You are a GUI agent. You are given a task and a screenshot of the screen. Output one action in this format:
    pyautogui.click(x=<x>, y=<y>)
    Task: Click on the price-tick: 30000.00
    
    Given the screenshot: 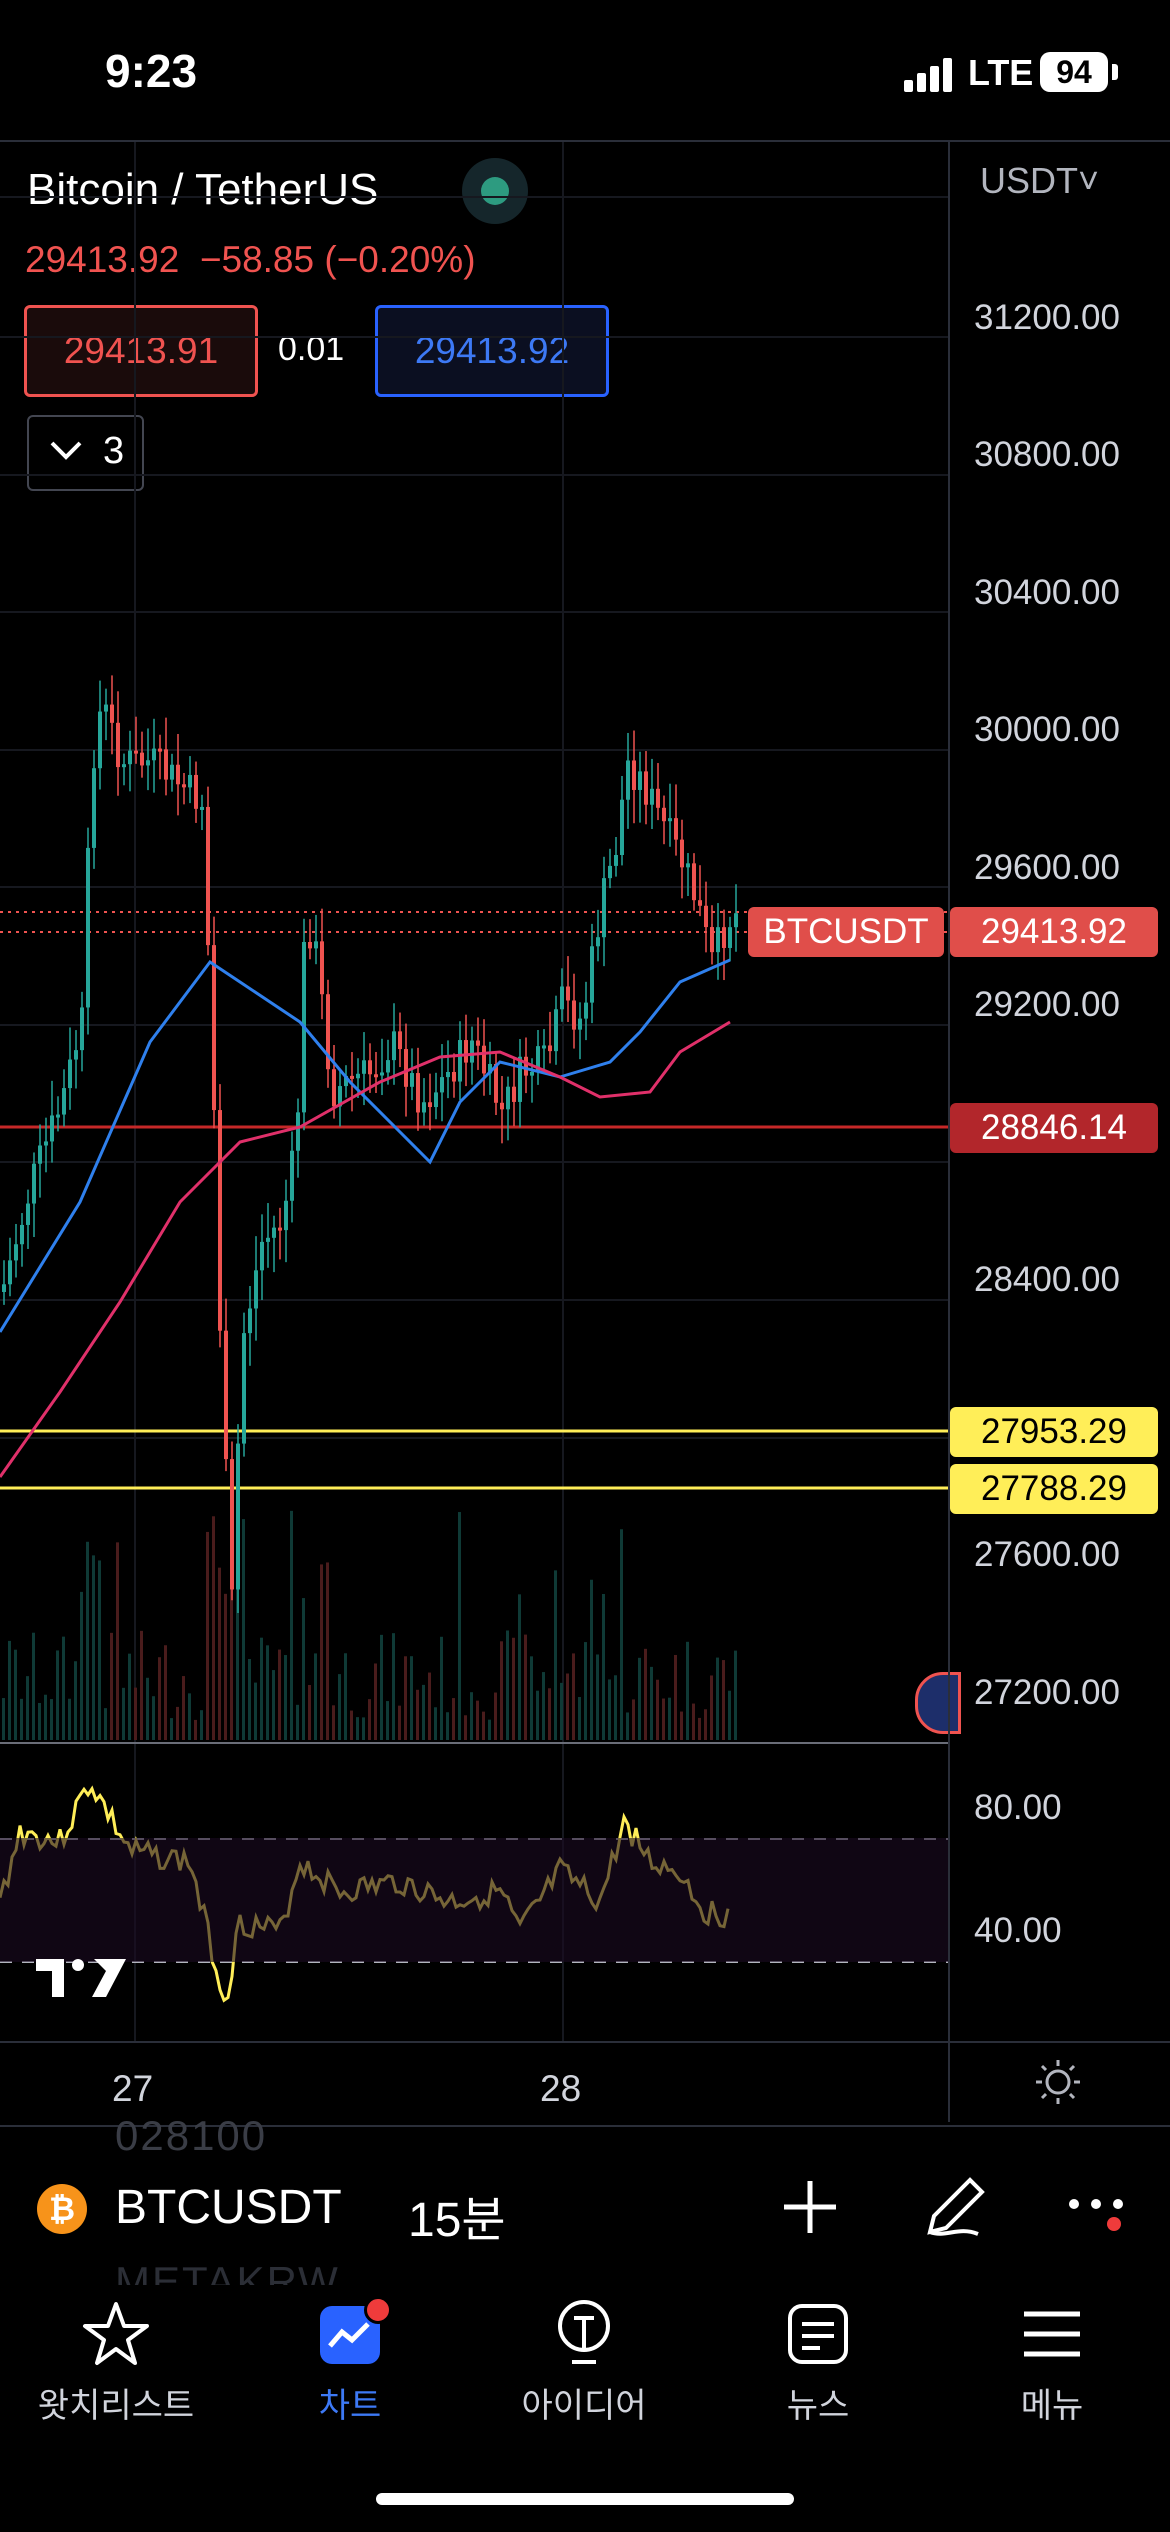 What is the action you would take?
    pyautogui.click(x=1047, y=729)
    